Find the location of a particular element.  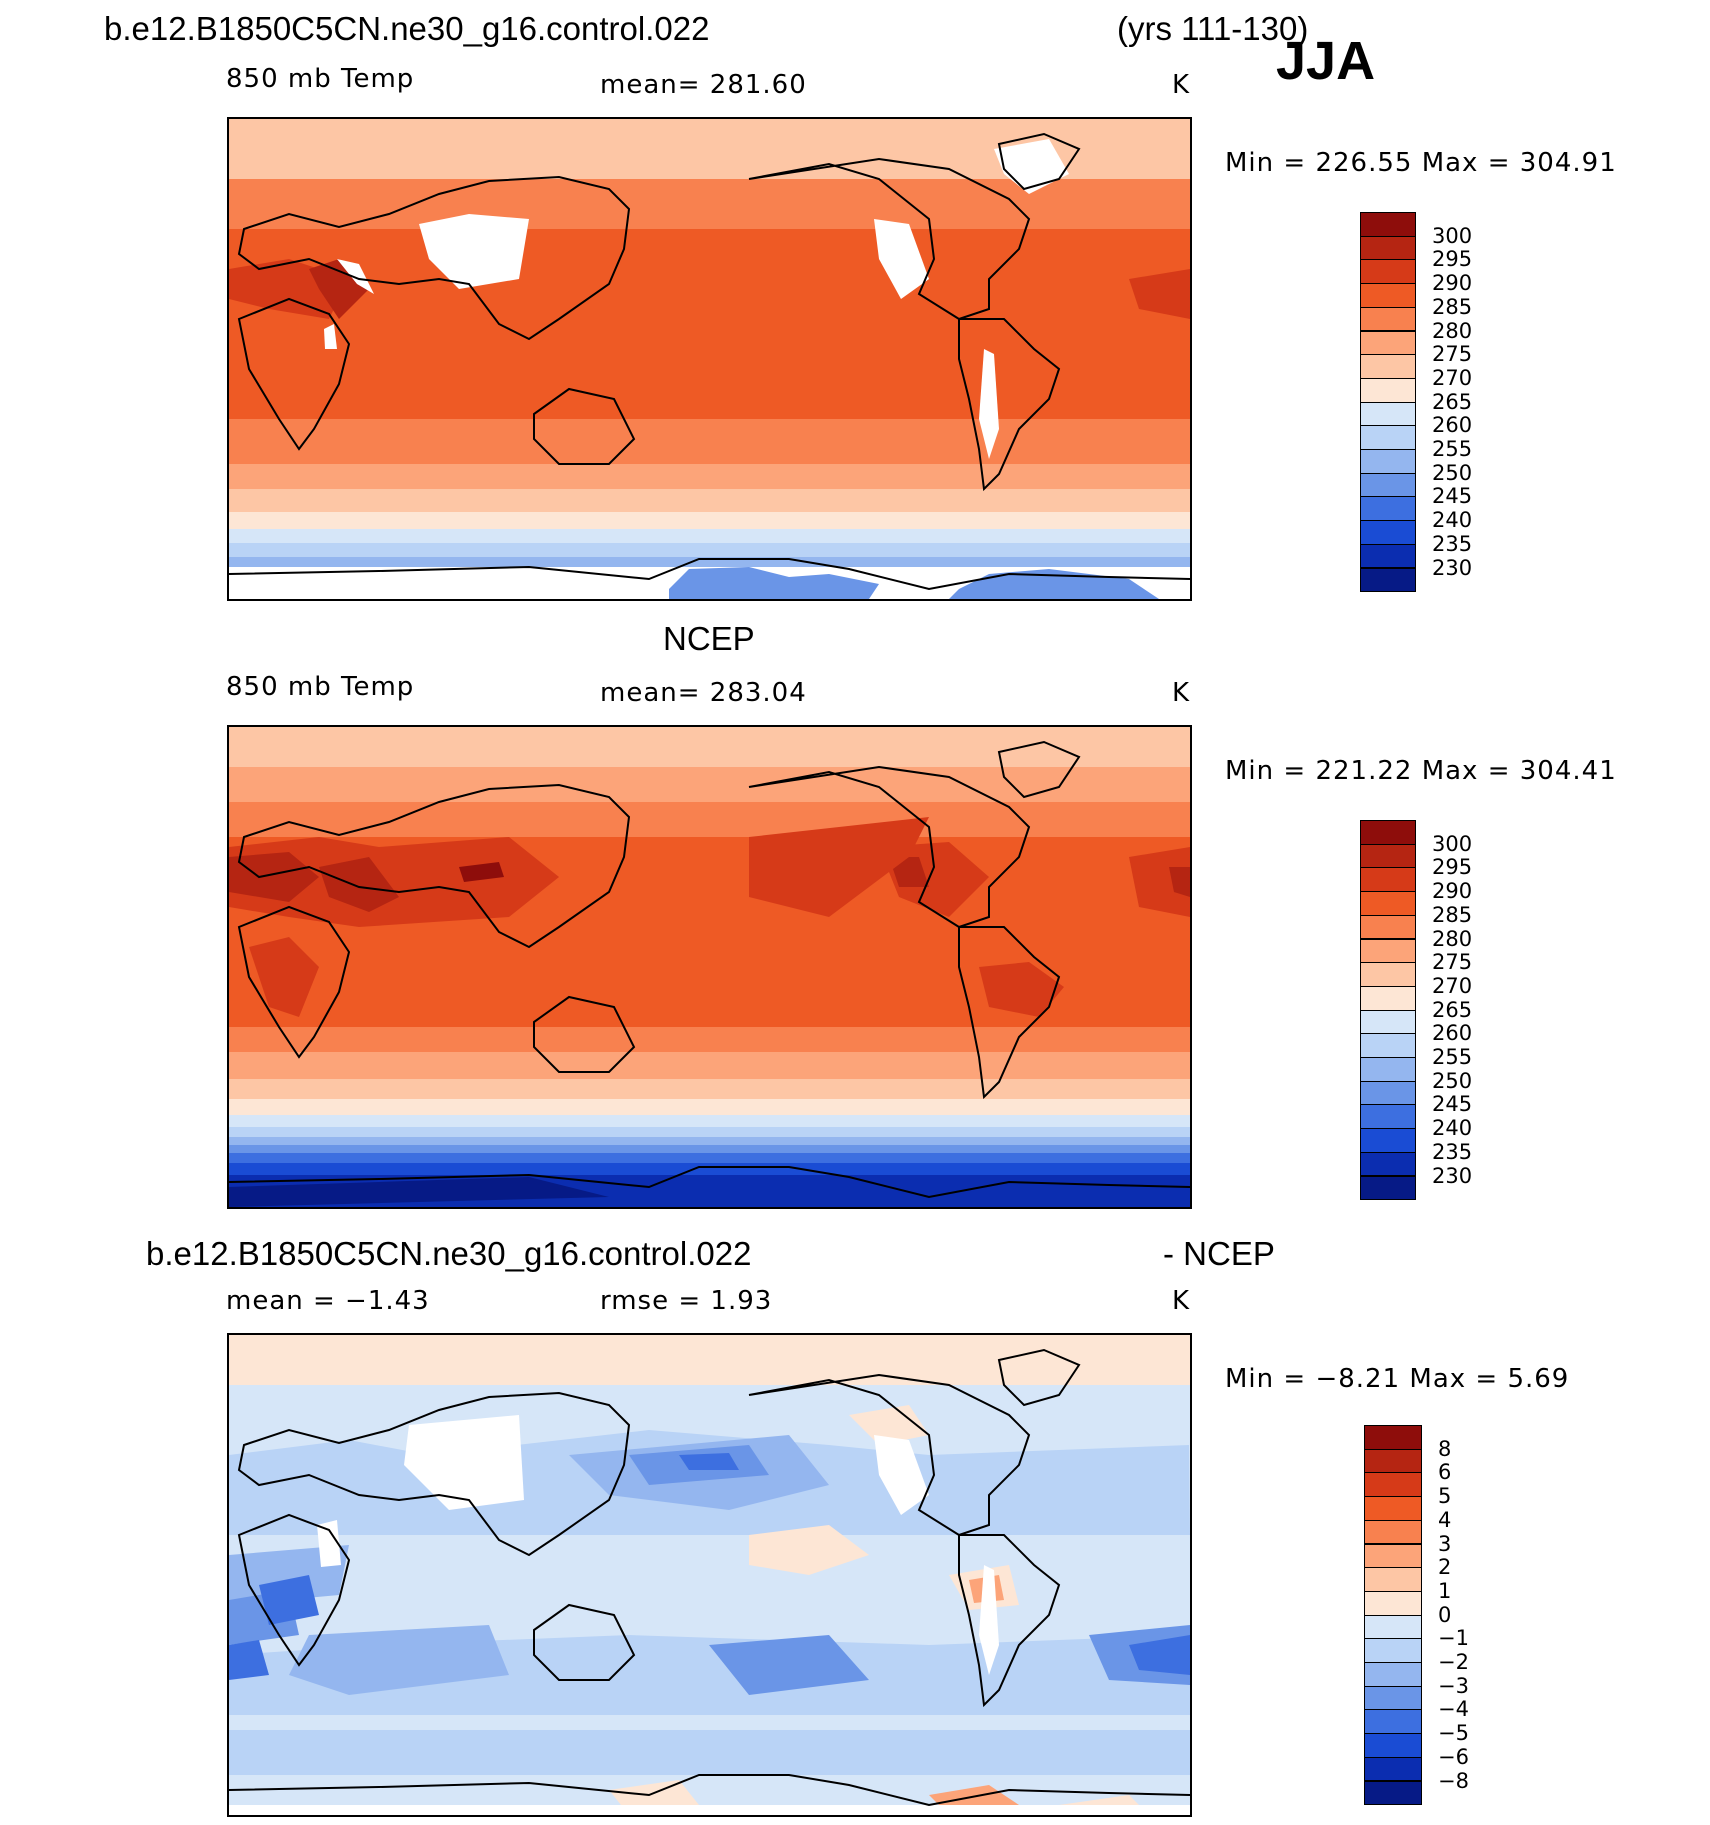

panel3-title-suffix: - NCEP is located at coordinates (1219, 1253).